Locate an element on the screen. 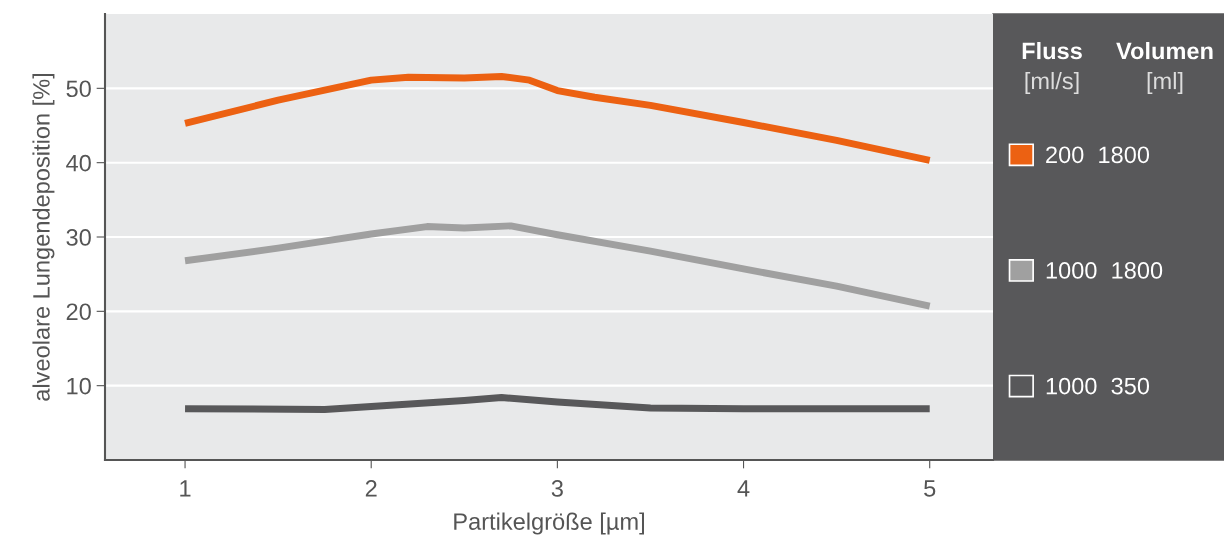  legend-label: 1000 1800 is located at coordinates (1104, 270).